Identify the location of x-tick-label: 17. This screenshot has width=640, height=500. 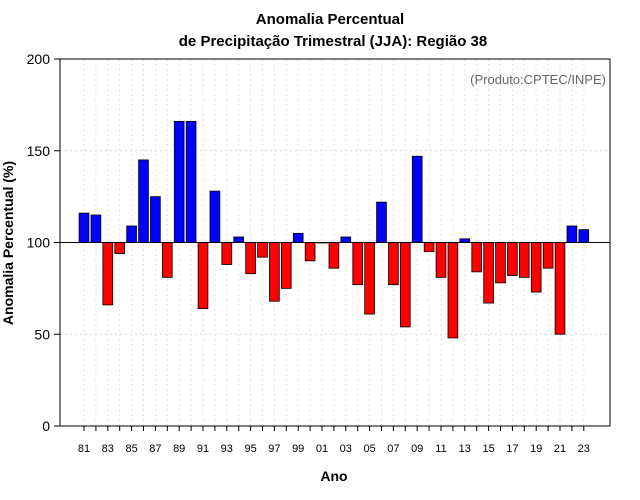
(512, 449).